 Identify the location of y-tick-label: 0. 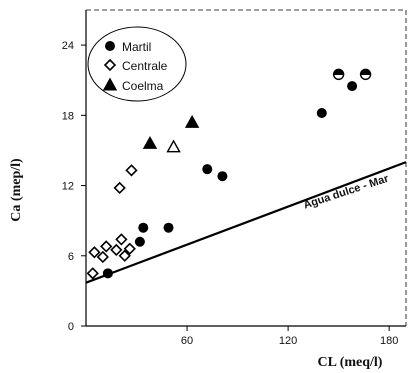
(71, 327).